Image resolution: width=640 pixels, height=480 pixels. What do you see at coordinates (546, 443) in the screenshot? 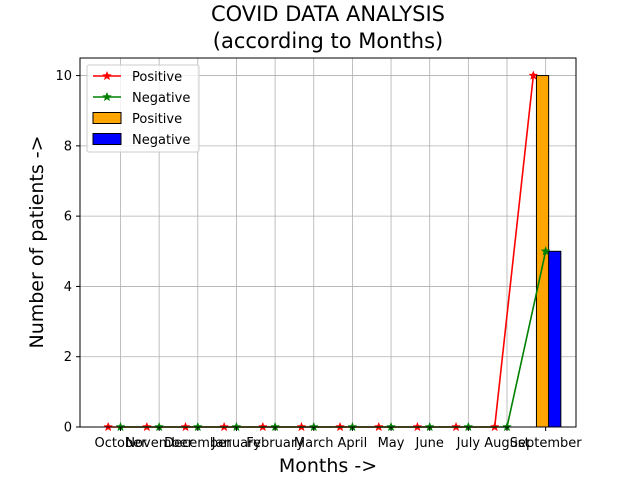
I see `x-tick-label: September` at bounding box center [546, 443].